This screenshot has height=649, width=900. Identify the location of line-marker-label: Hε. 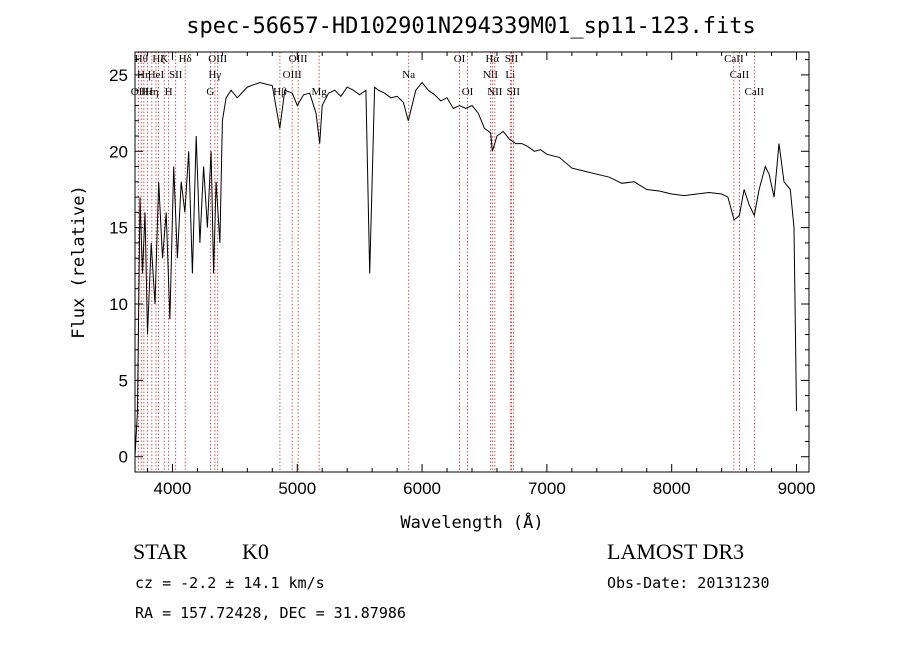
(147, 92).